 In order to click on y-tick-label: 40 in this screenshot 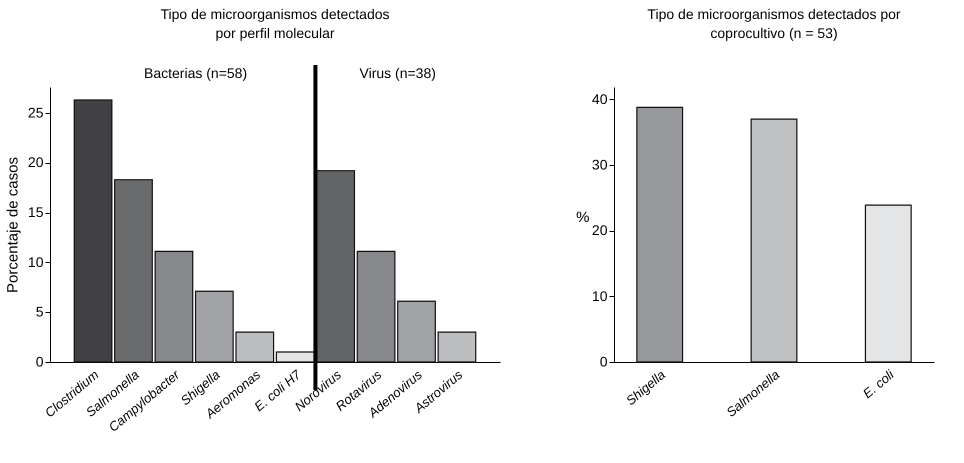, I will do `click(600, 98)`.